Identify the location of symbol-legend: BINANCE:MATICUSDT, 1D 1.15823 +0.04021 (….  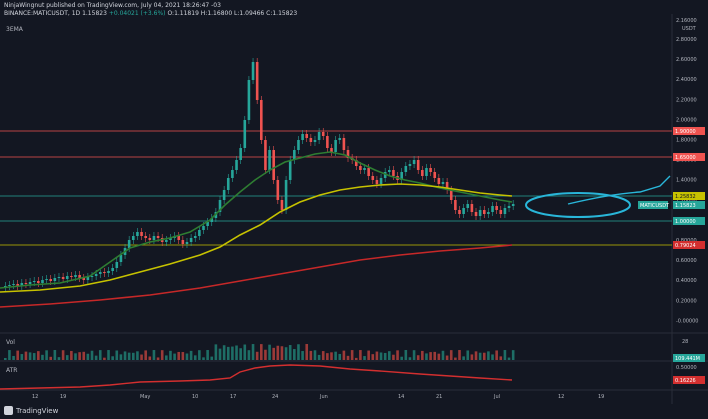
(150, 14).